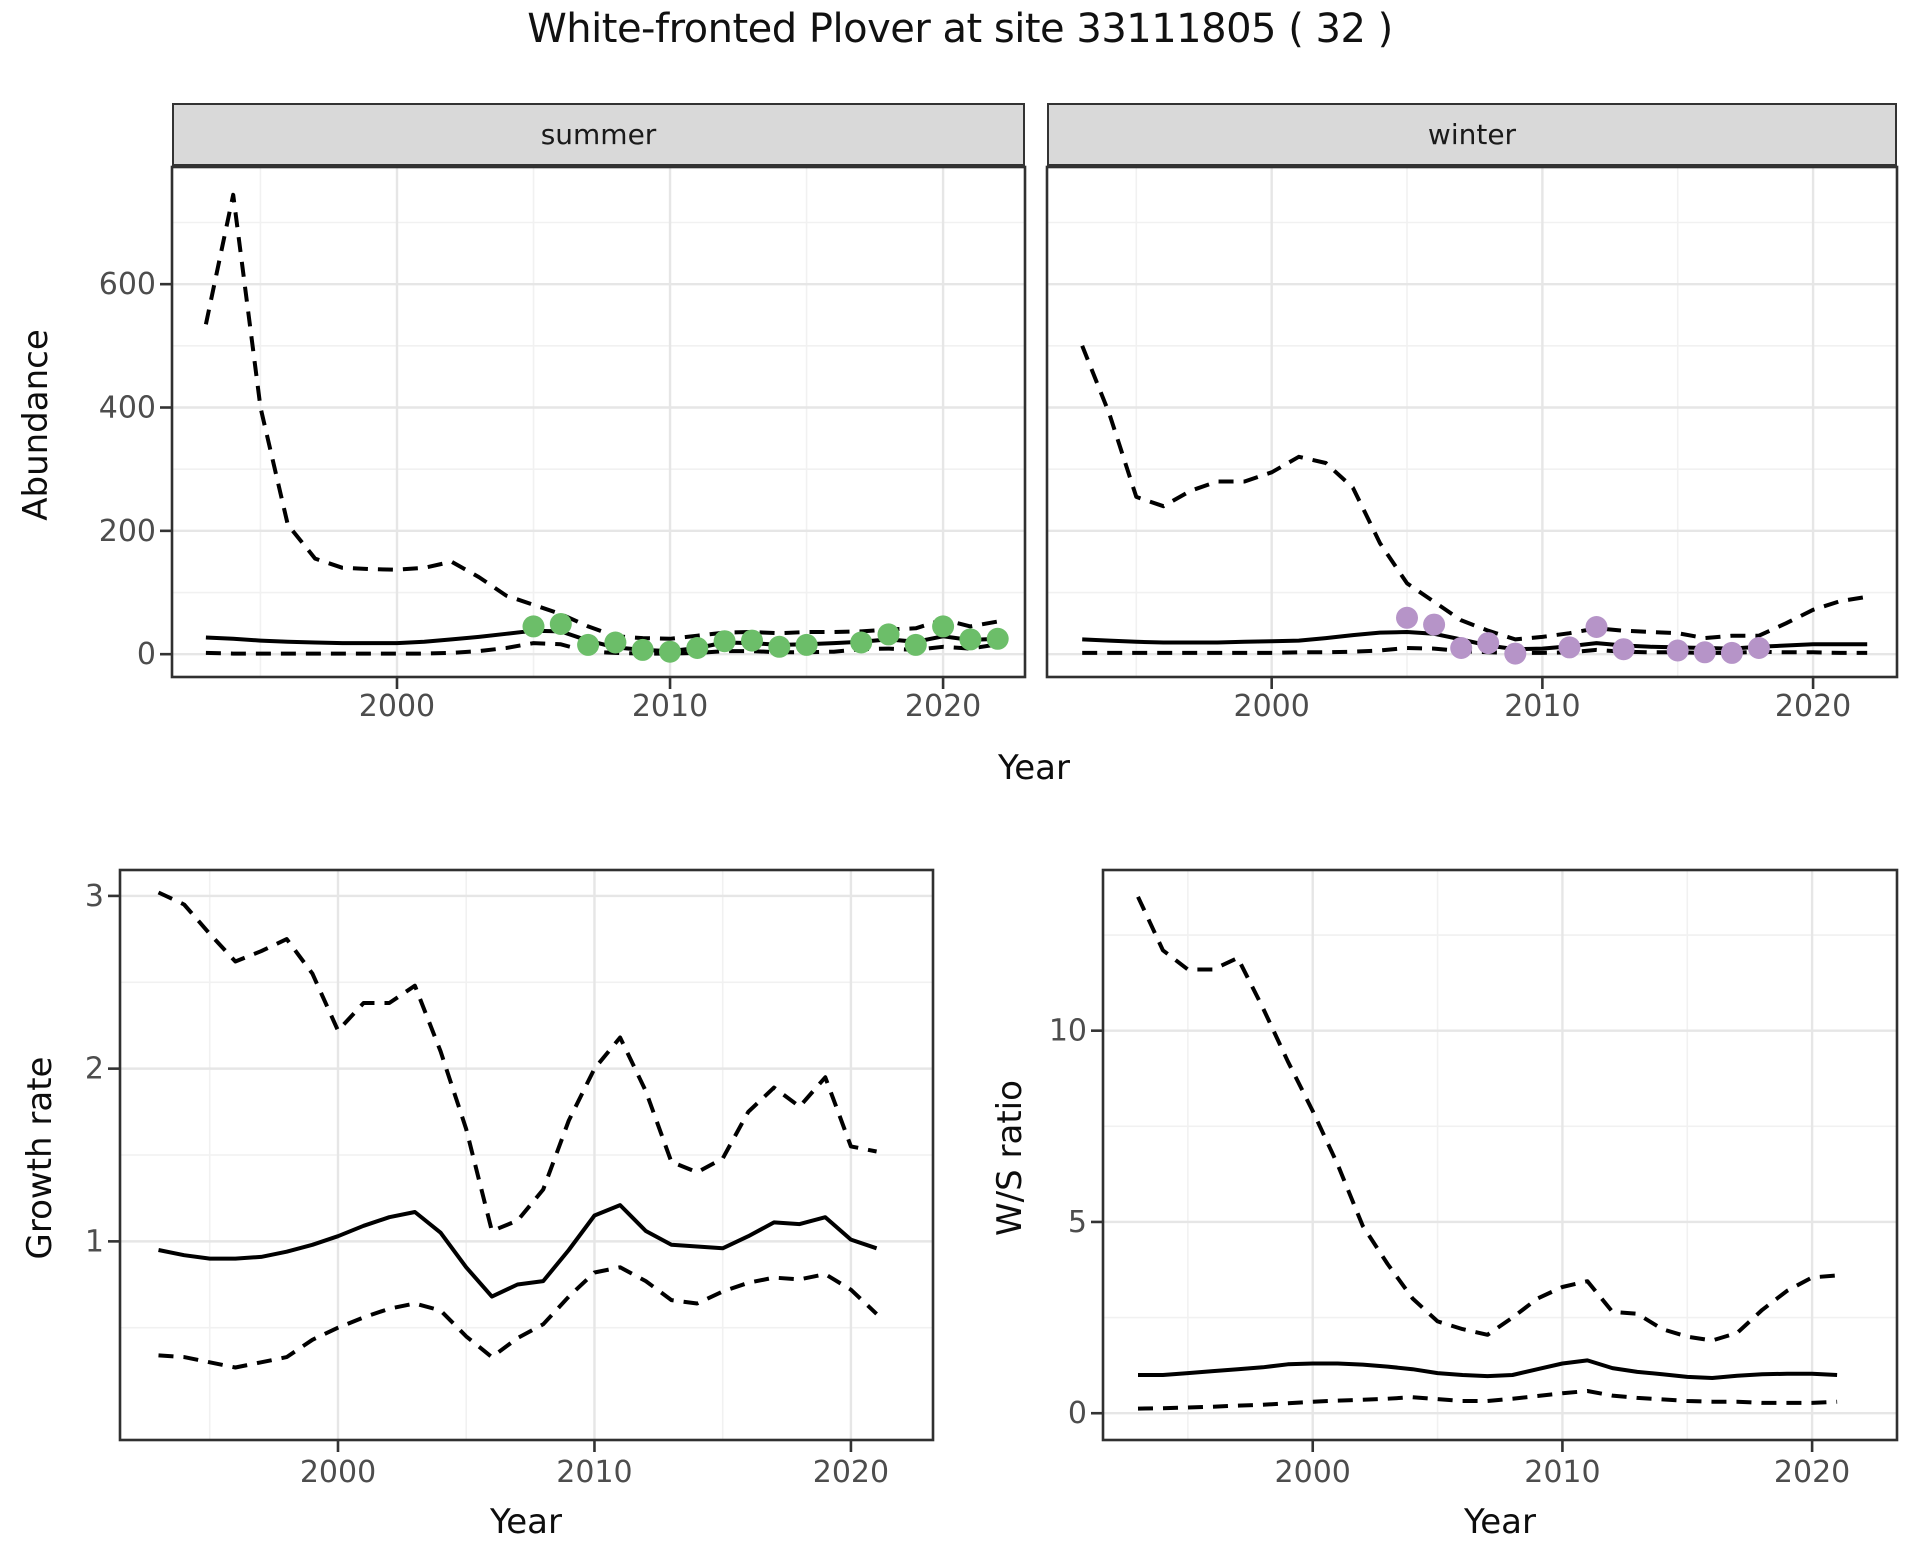  I want to click on facet-strip-winter: winter, so click(1472, 135).